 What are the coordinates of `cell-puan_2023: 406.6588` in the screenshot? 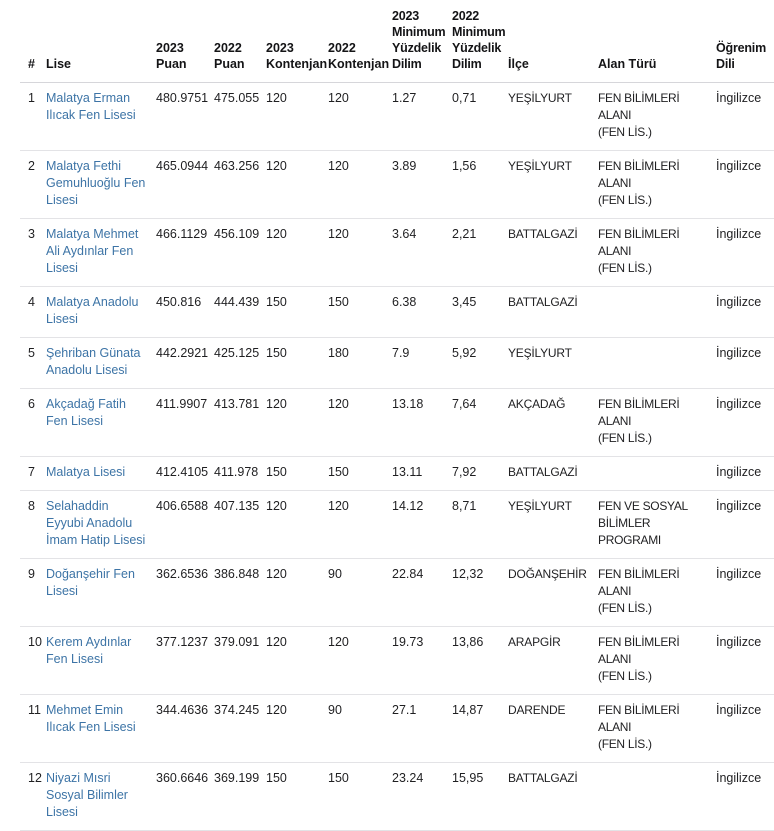 It's located at (185, 524).